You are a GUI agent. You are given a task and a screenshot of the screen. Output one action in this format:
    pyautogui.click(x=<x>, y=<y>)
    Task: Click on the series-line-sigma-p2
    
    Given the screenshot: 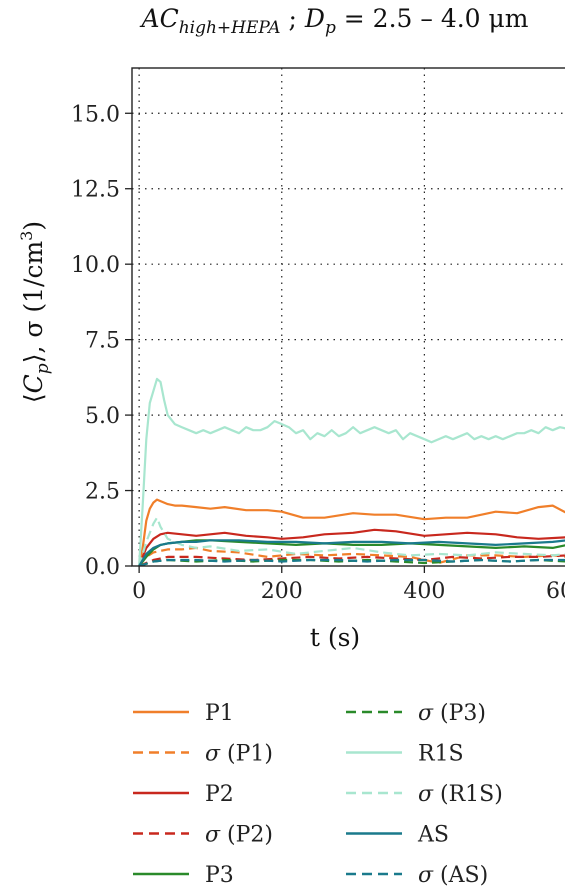 What is the action you would take?
    pyautogui.click(x=351, y=560)
    